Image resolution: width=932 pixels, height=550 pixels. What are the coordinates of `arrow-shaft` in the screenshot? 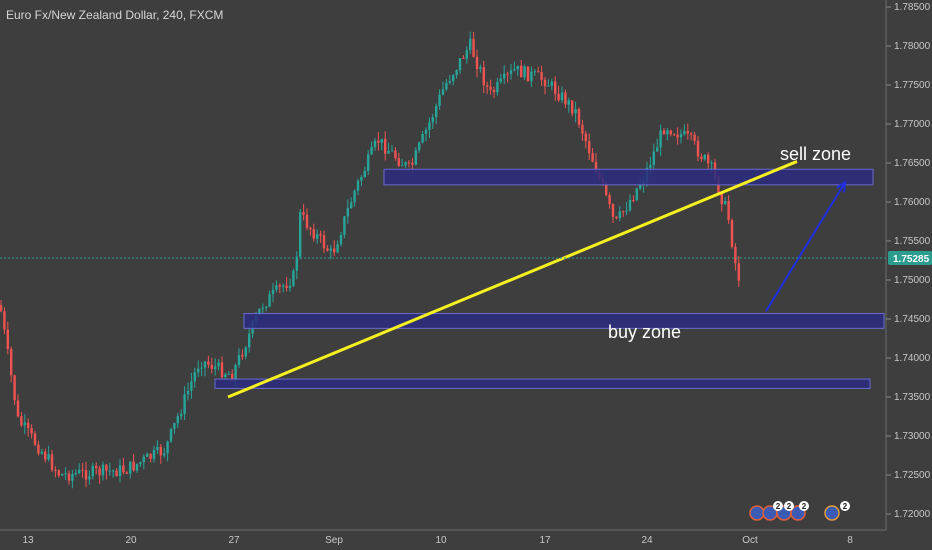 It's located at (805, 246).